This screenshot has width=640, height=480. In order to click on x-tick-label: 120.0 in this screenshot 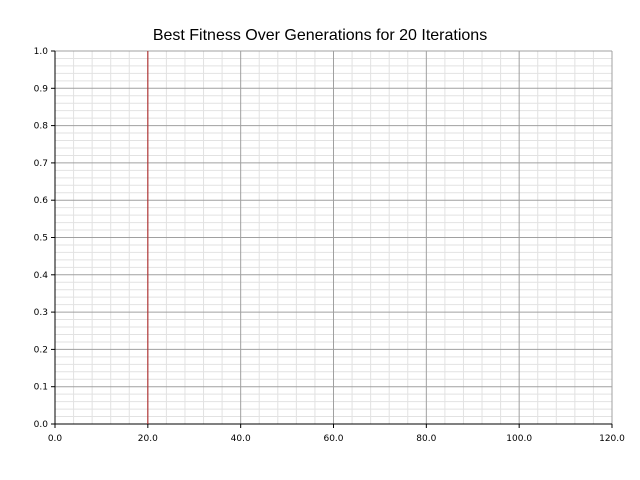, I will do `click(612, 439)`.